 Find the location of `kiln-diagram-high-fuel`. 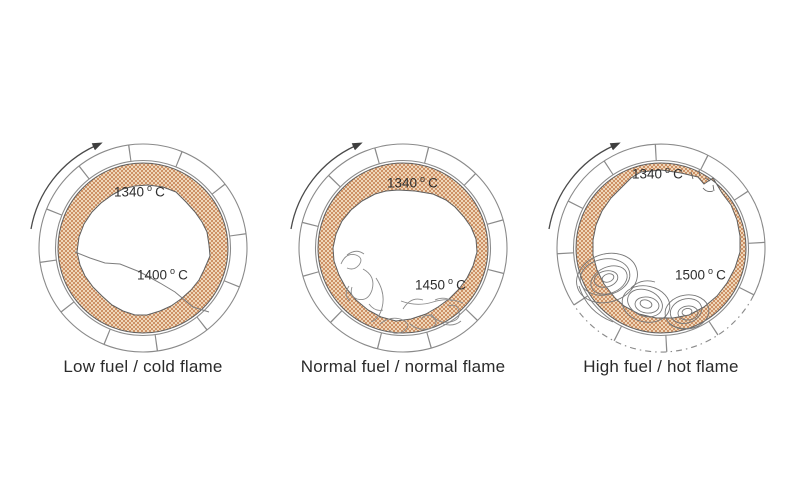

kiln-diagram-high-fuel is located at coordinates (657, 247).